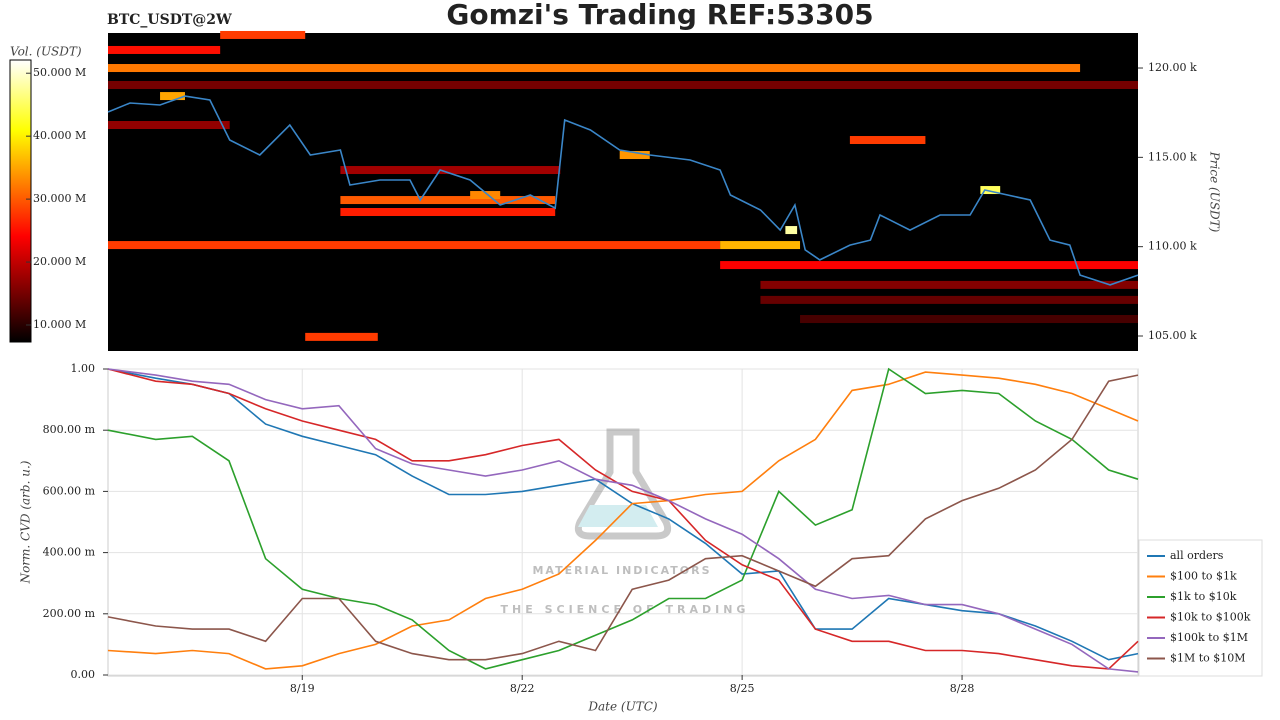 The image size is (1280, 720). I want to click on x-tick-label: 8/19, so click(302, 688).